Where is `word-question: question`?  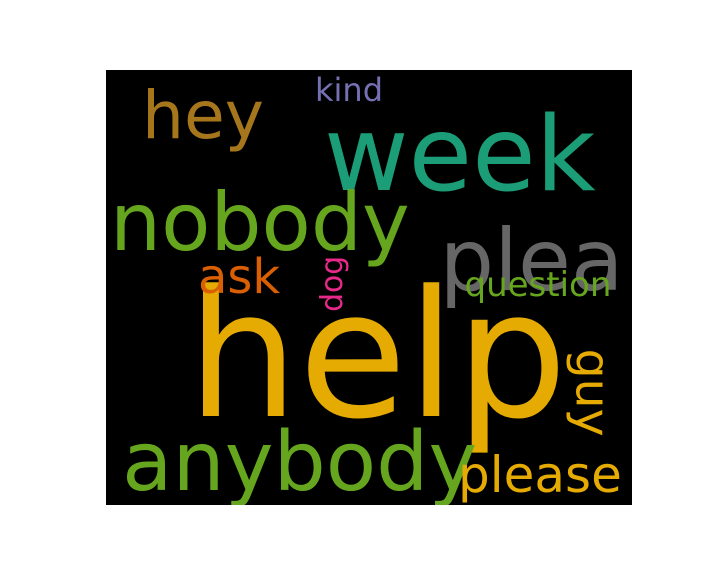
word-question: question is located at coordinates (538, 285).